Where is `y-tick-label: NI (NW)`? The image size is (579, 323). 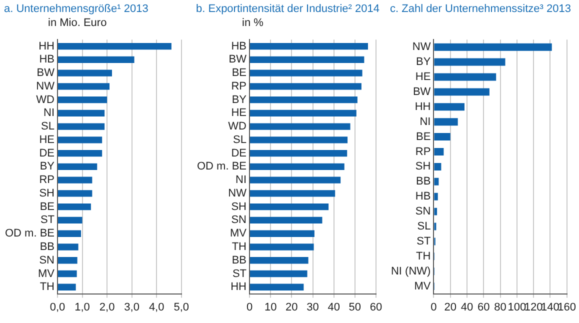
y-tick-label: NI (NW) is located at coordinates (410, 271).